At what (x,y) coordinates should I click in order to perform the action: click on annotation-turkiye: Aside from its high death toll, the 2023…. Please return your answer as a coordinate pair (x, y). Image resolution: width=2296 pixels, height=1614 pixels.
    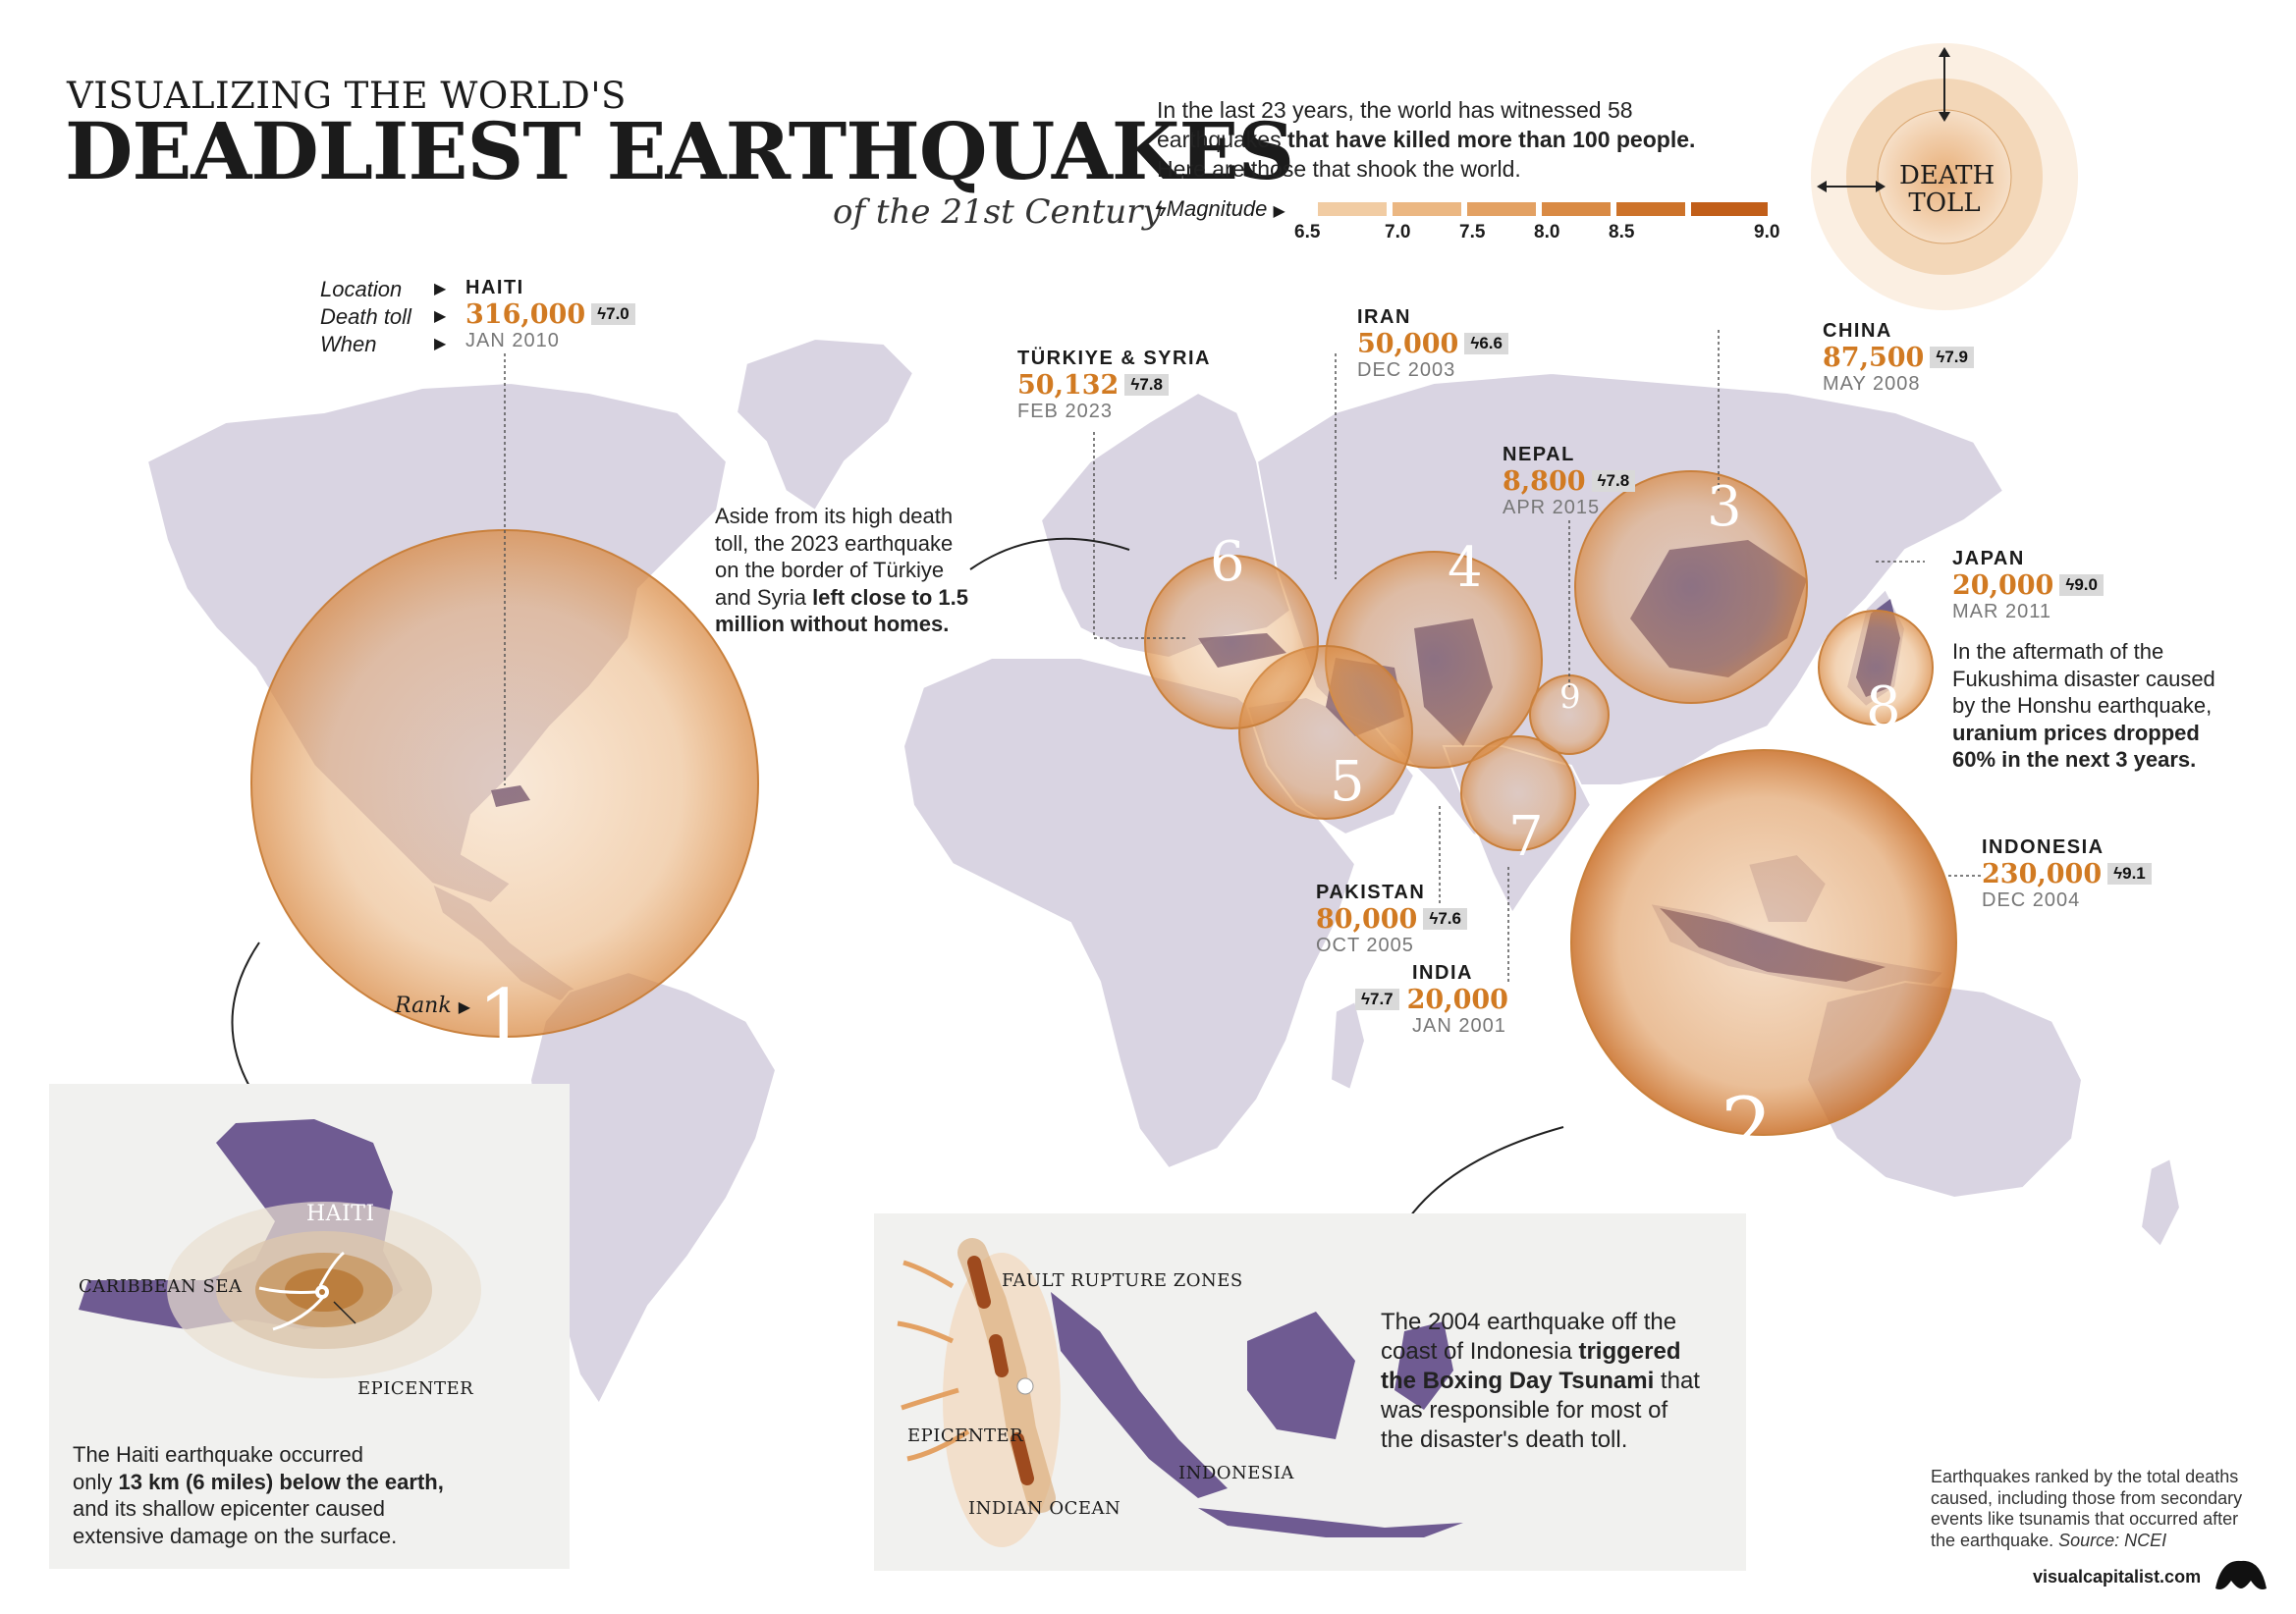
    Looking at the image, I should click on (841, 570).